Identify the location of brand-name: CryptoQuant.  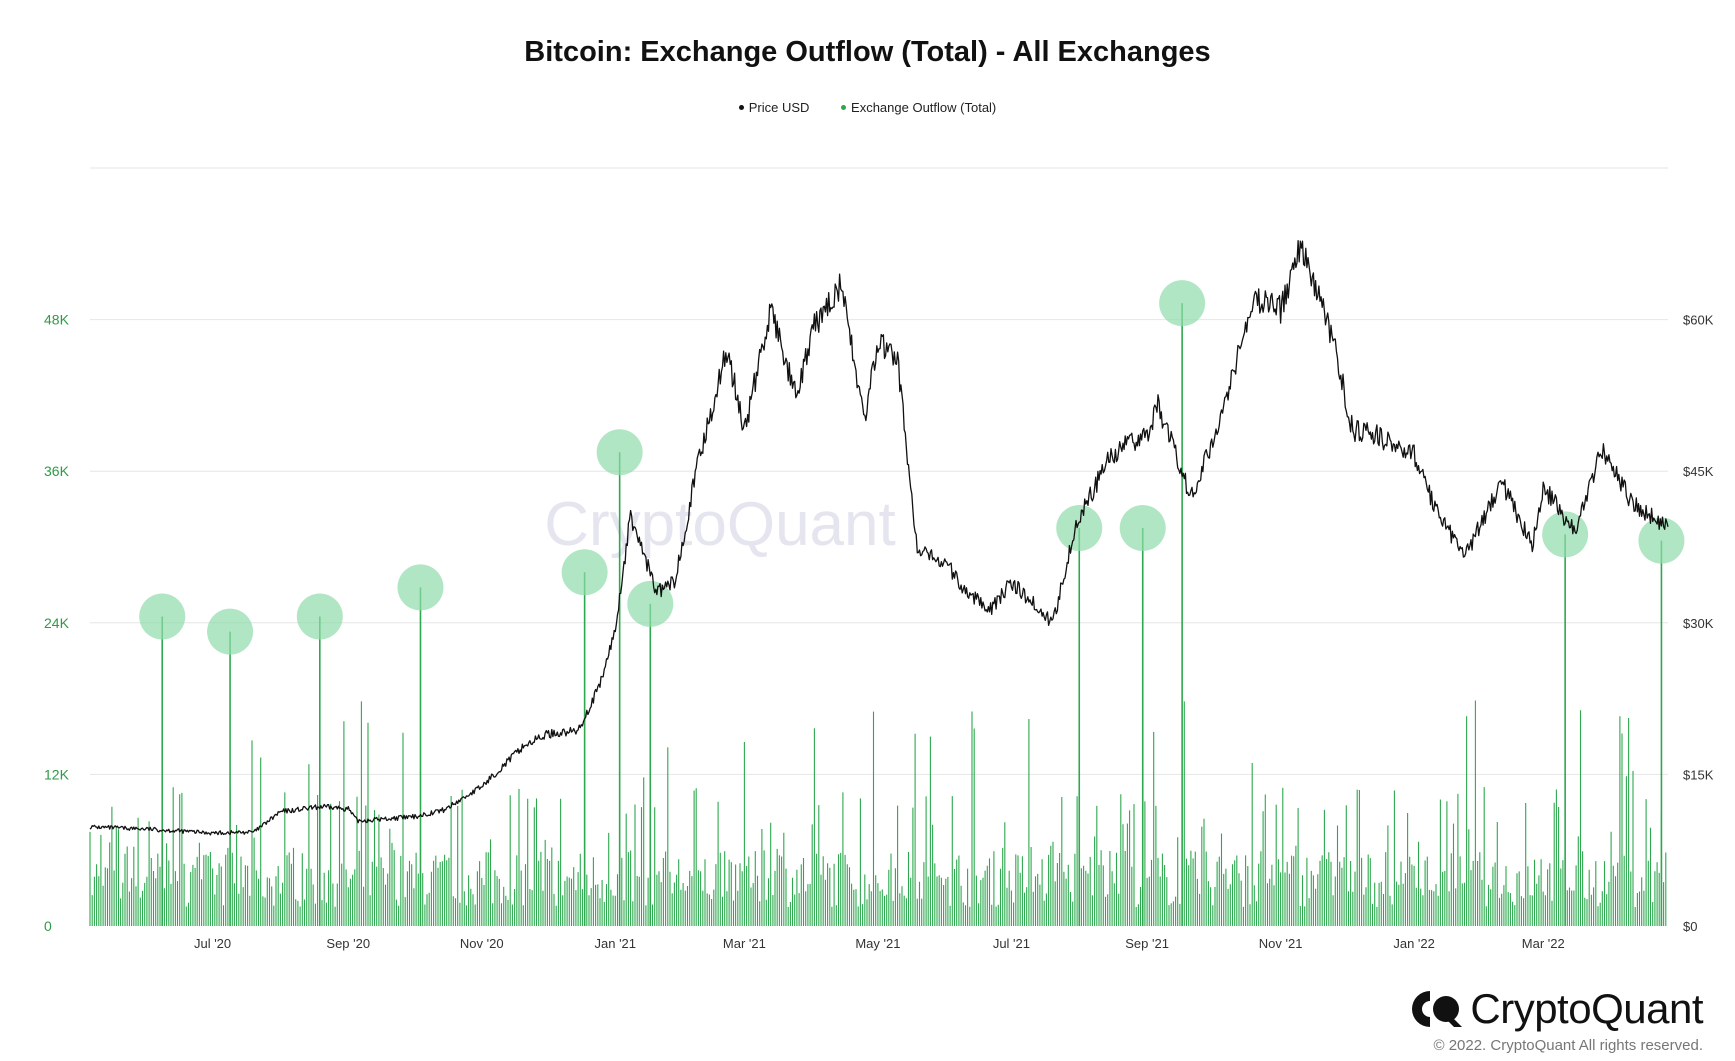
(1586, 1008).